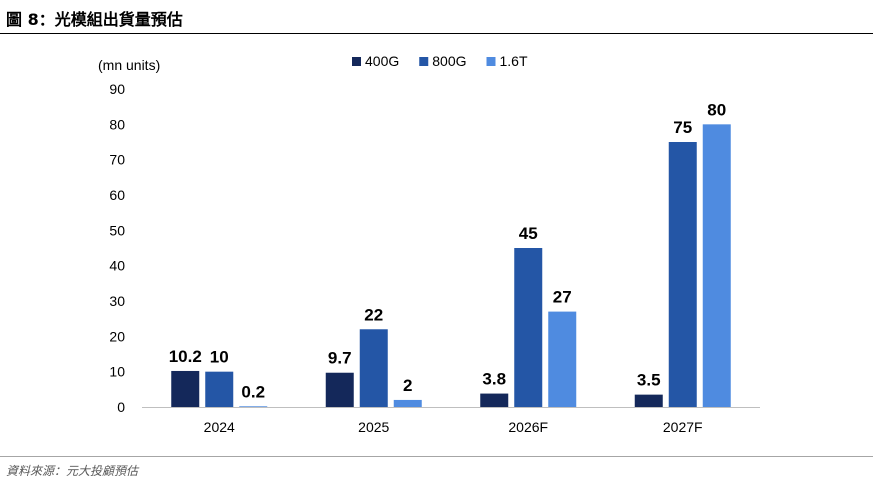 The image size is (873, 483). Describe the element at coordinates (94, 19) in the screenshot. I see `figure-title: 圖 8：光模組出貨量預估` at that location.